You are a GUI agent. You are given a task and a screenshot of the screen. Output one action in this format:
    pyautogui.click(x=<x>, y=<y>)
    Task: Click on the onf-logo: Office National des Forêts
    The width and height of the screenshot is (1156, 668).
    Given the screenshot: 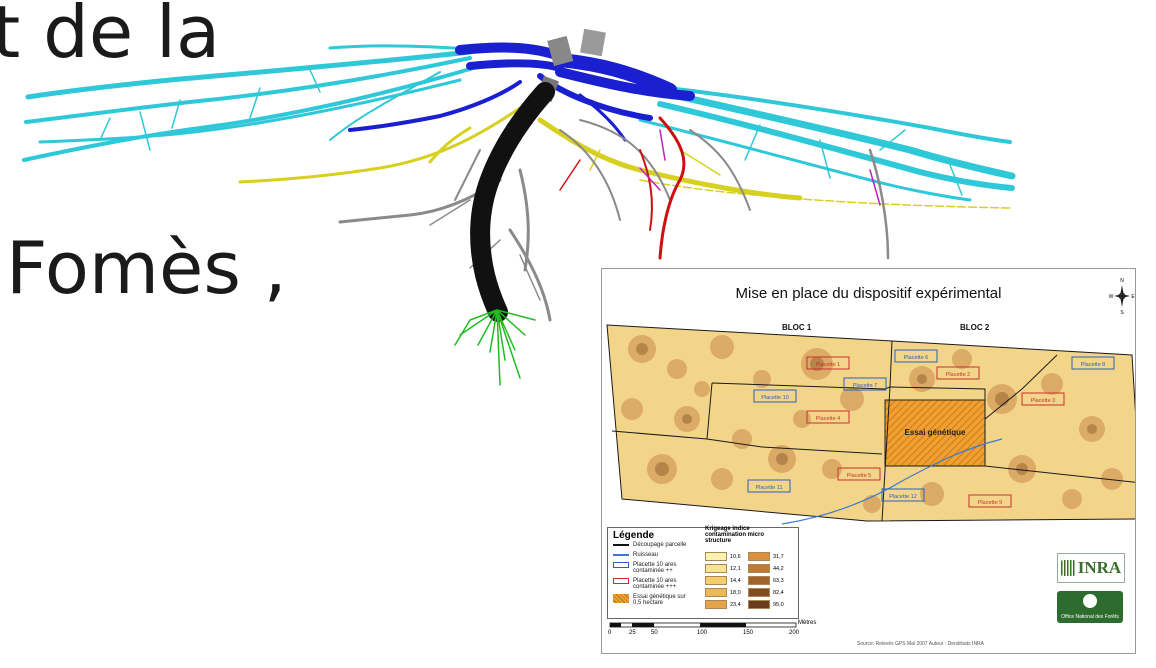 What is the action you would take?
    pyautogui.click(x=1090, y=607)
    